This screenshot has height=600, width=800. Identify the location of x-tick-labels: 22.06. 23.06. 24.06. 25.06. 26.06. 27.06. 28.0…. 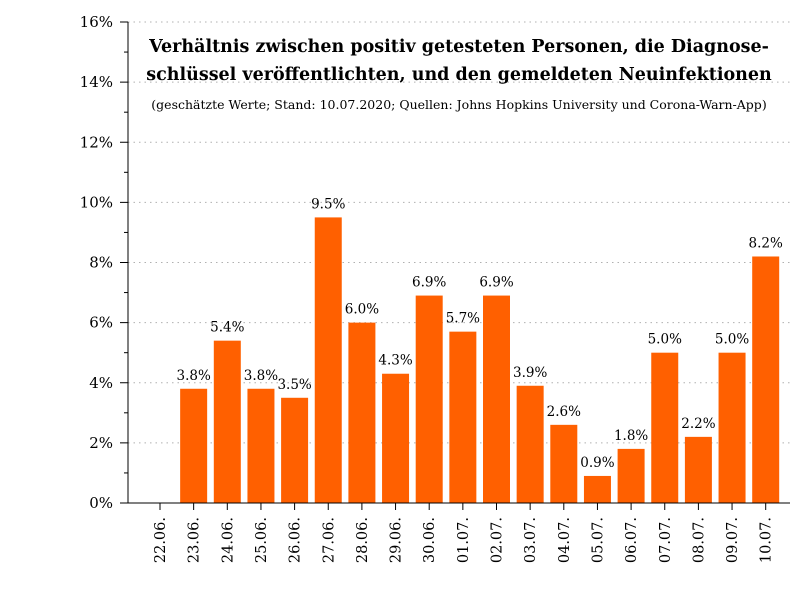
(464, 540).